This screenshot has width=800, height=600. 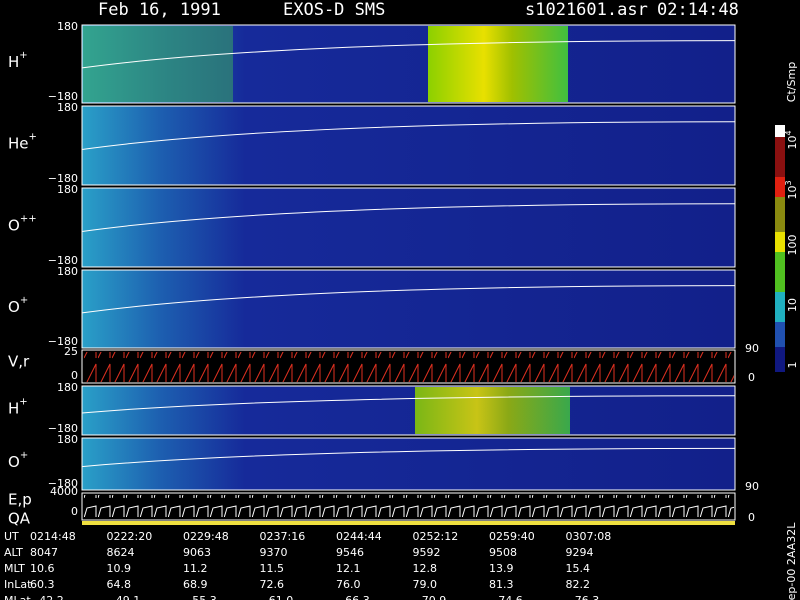 I want to click on panel-label: E,p, so click(x=20, y=500).